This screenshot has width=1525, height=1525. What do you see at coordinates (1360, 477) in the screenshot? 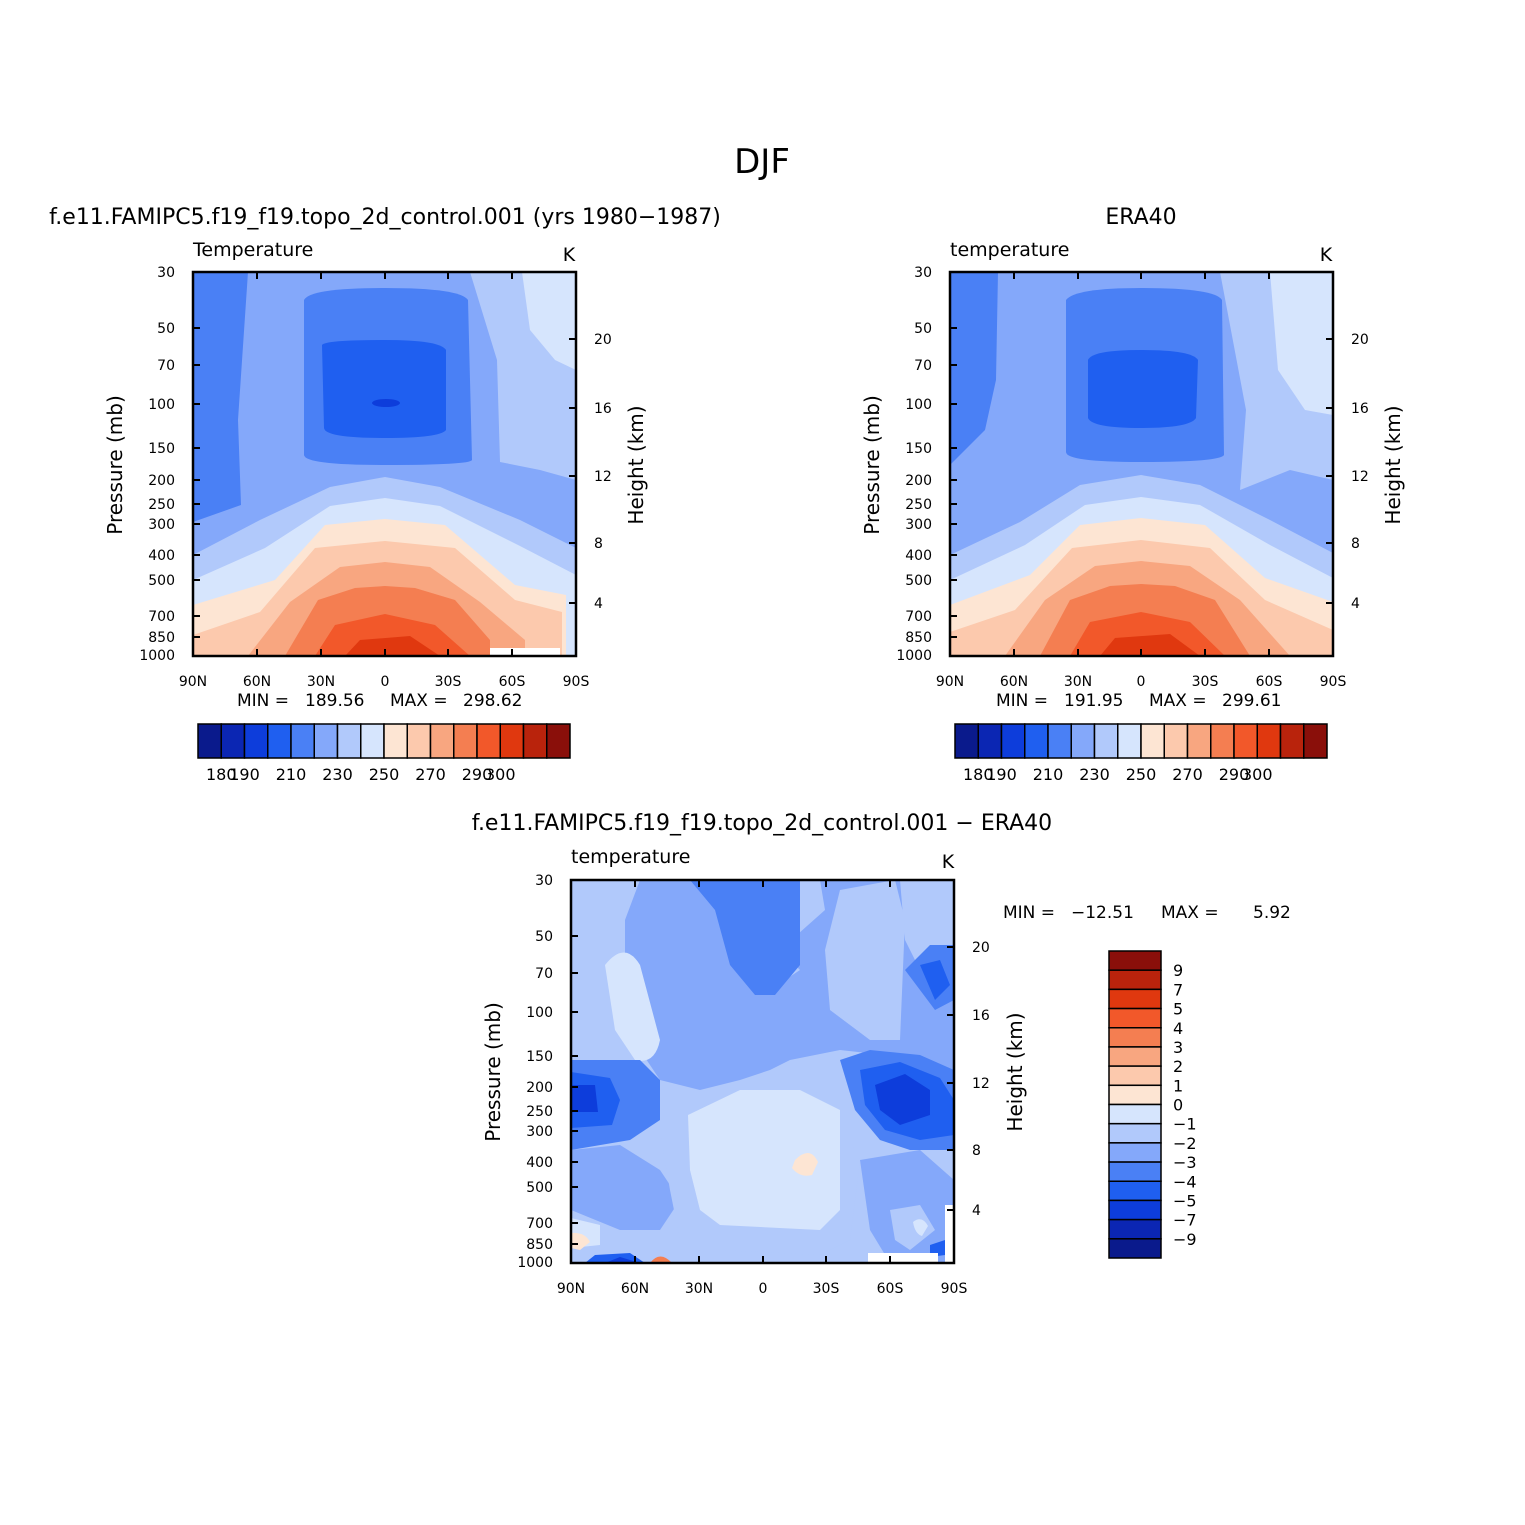
I see `y-right-tick-label: 12` at bounding box center [1360, 477].